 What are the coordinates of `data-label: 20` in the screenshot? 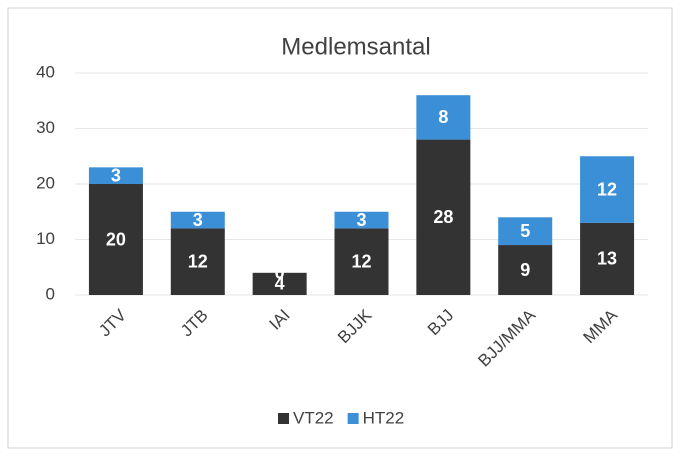 It's located at (116, 239).